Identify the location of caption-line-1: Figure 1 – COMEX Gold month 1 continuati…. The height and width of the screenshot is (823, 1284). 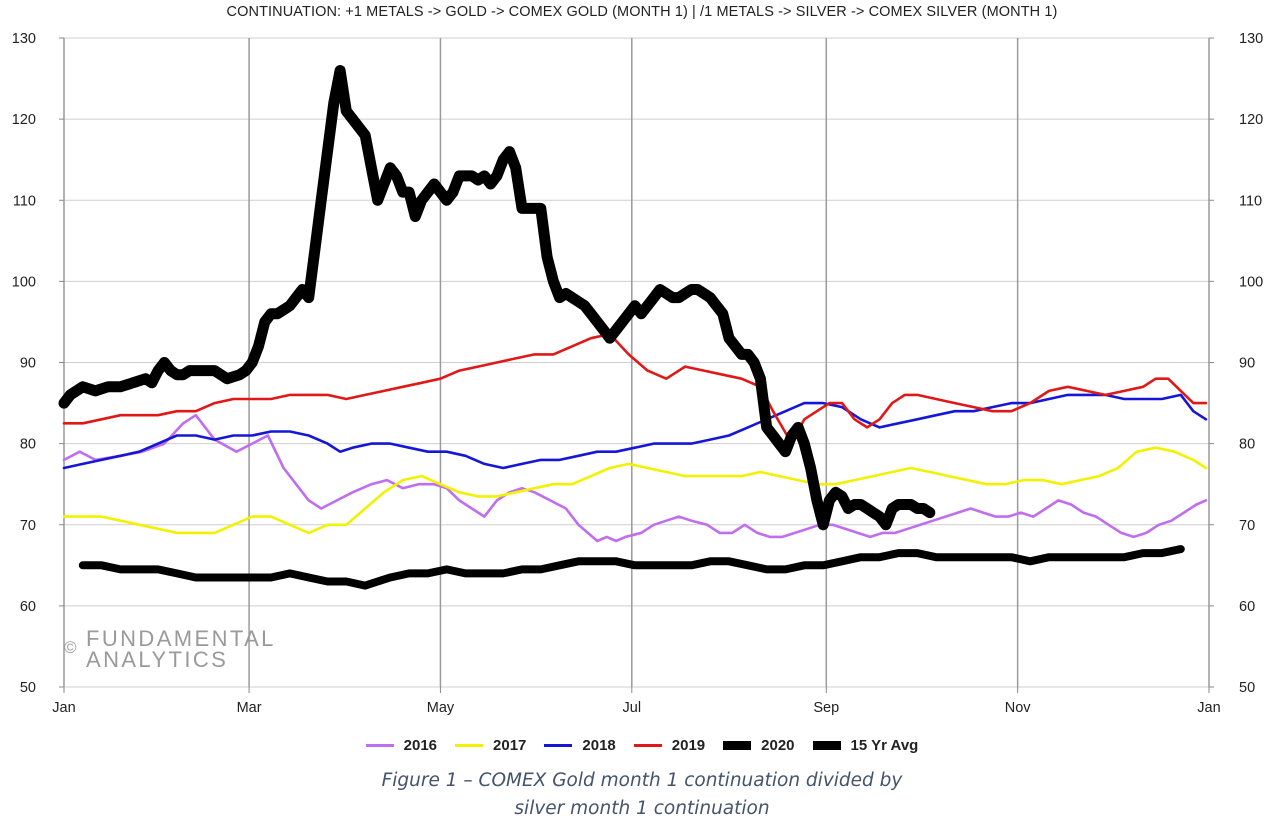
(642, 780).